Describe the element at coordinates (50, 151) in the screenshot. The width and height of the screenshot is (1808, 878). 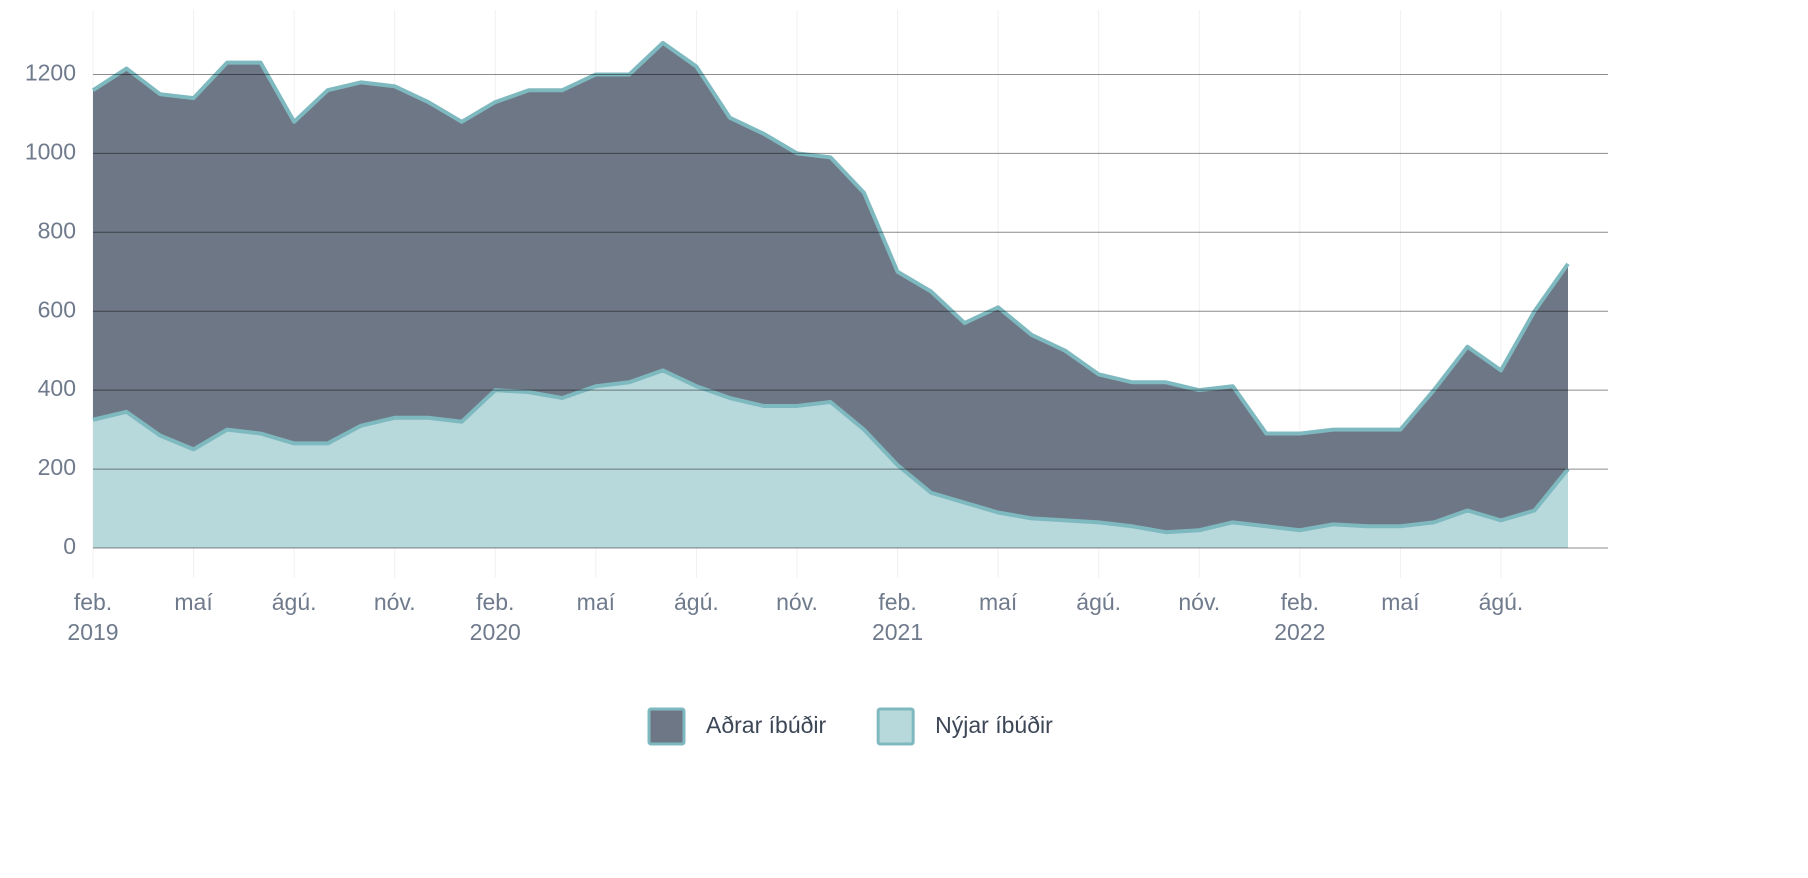
I see `y-tick-label: 1000` at that location.